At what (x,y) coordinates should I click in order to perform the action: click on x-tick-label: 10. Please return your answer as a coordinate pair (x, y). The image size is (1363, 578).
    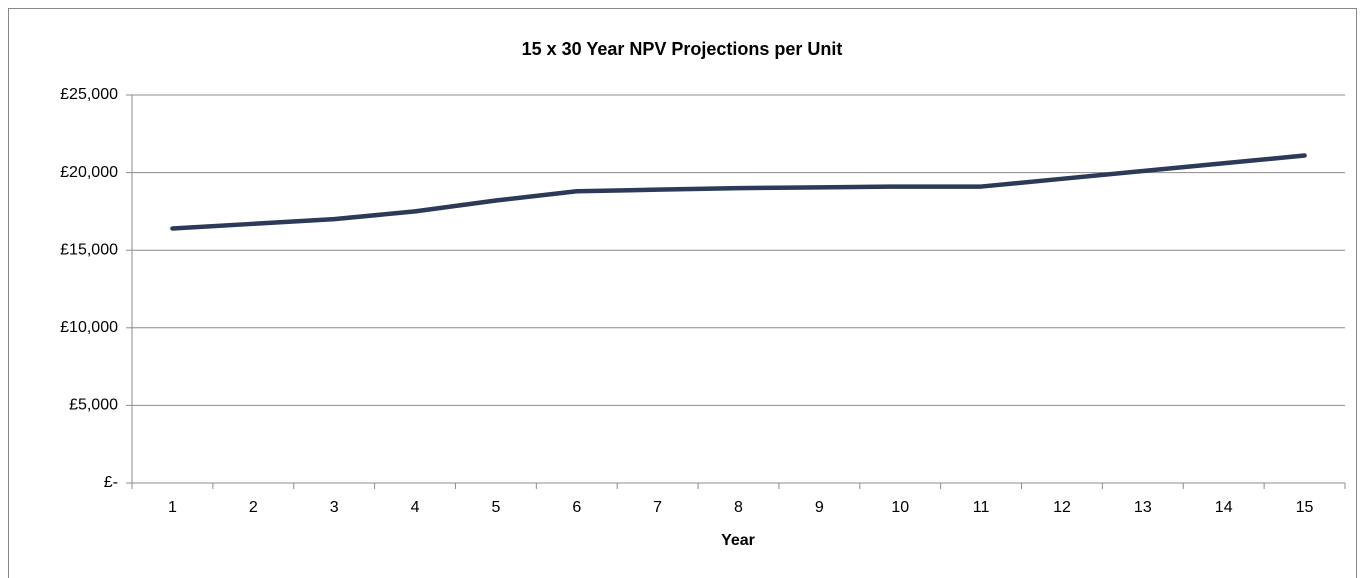
    Looking at the image, I should click on (900, 507).